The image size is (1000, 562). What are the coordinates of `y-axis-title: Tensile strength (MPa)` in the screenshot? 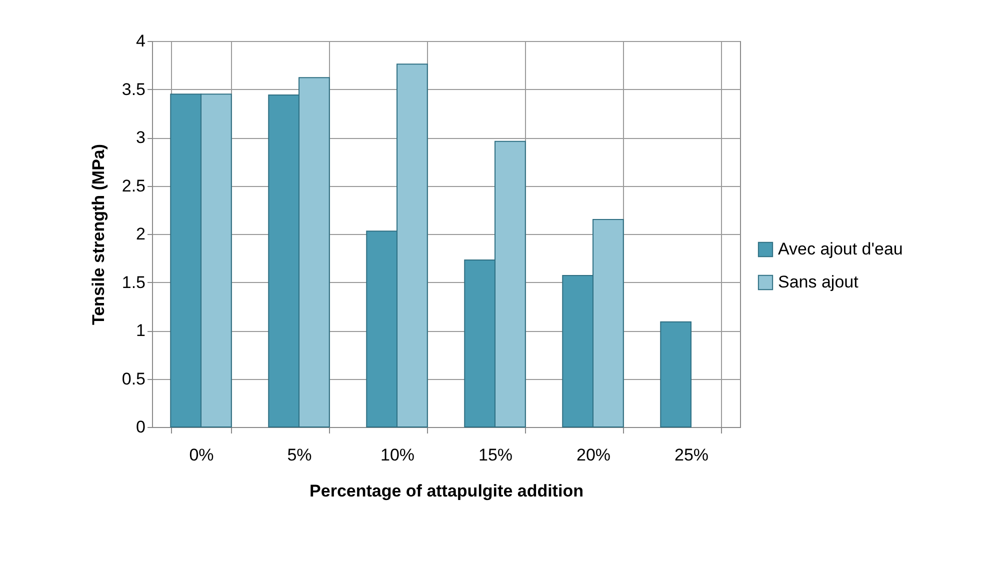 It's located at (98, 235).